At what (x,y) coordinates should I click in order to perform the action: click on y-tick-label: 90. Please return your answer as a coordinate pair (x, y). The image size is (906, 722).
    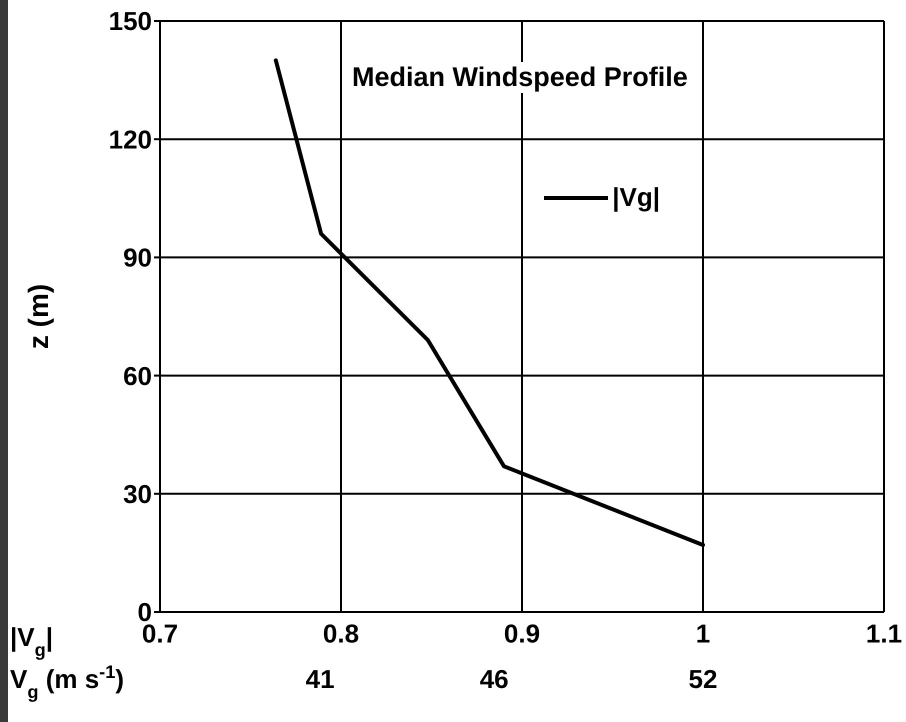
    Looking at the image, I should click on (137, 257).